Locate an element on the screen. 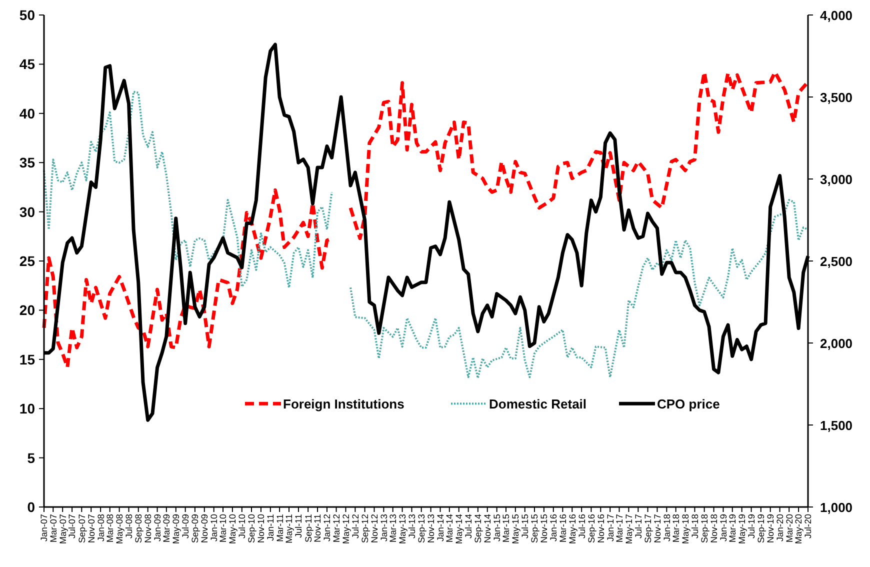  x-tick-label: Jul-11 is located at coordinates (299, 526).